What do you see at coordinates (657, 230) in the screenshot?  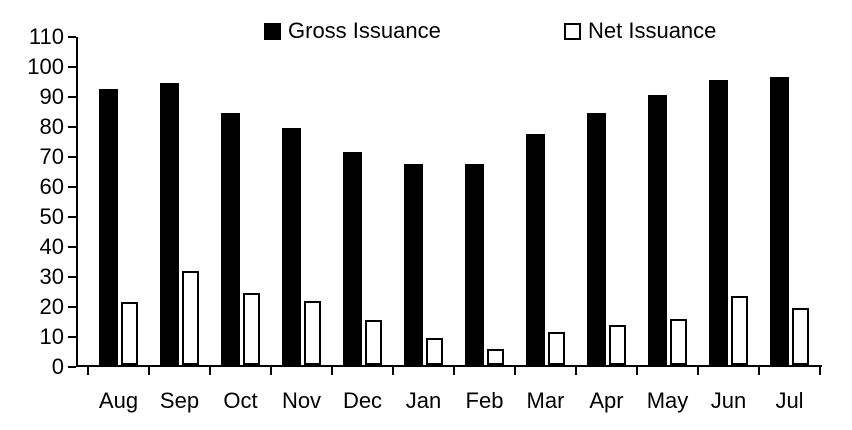 I see `gross-bar-may` at bounding box center [657, 230].